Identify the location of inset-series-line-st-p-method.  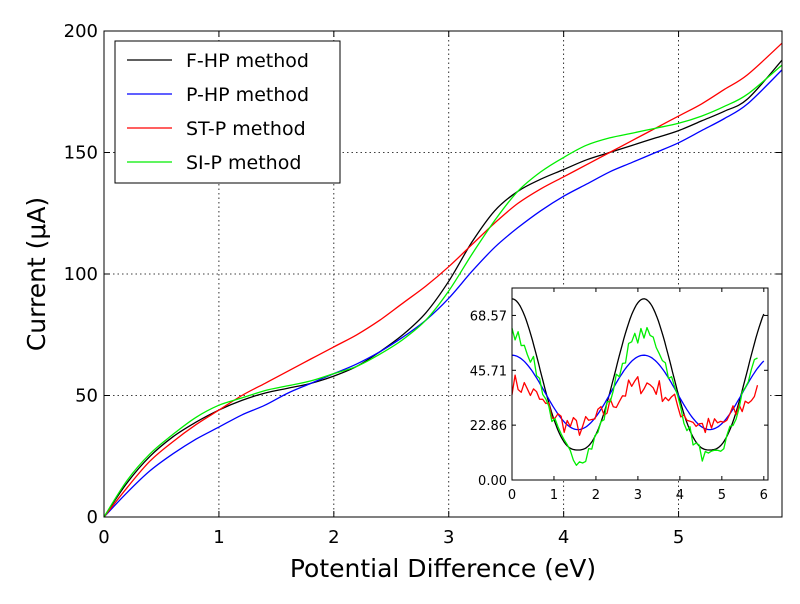
(635, 405).